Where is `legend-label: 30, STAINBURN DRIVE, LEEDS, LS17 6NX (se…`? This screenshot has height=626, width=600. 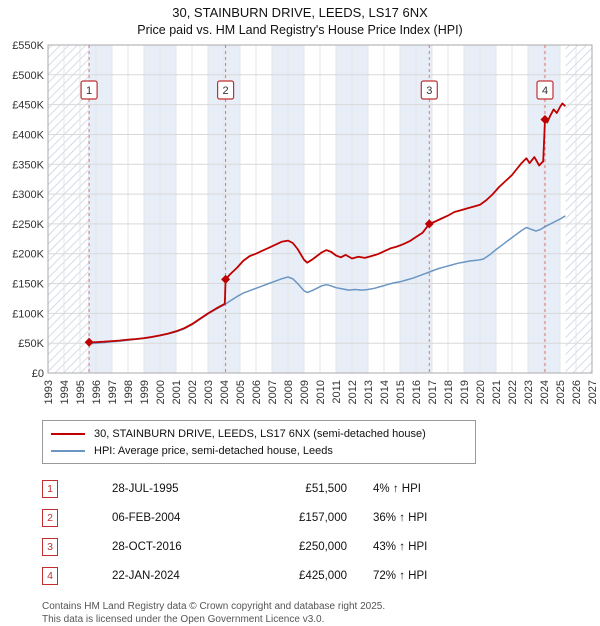 legend-label: 30, STAINBURN DRIVE, LEEDS, LS17 6NX (se… is located at coordinates (260, 433).